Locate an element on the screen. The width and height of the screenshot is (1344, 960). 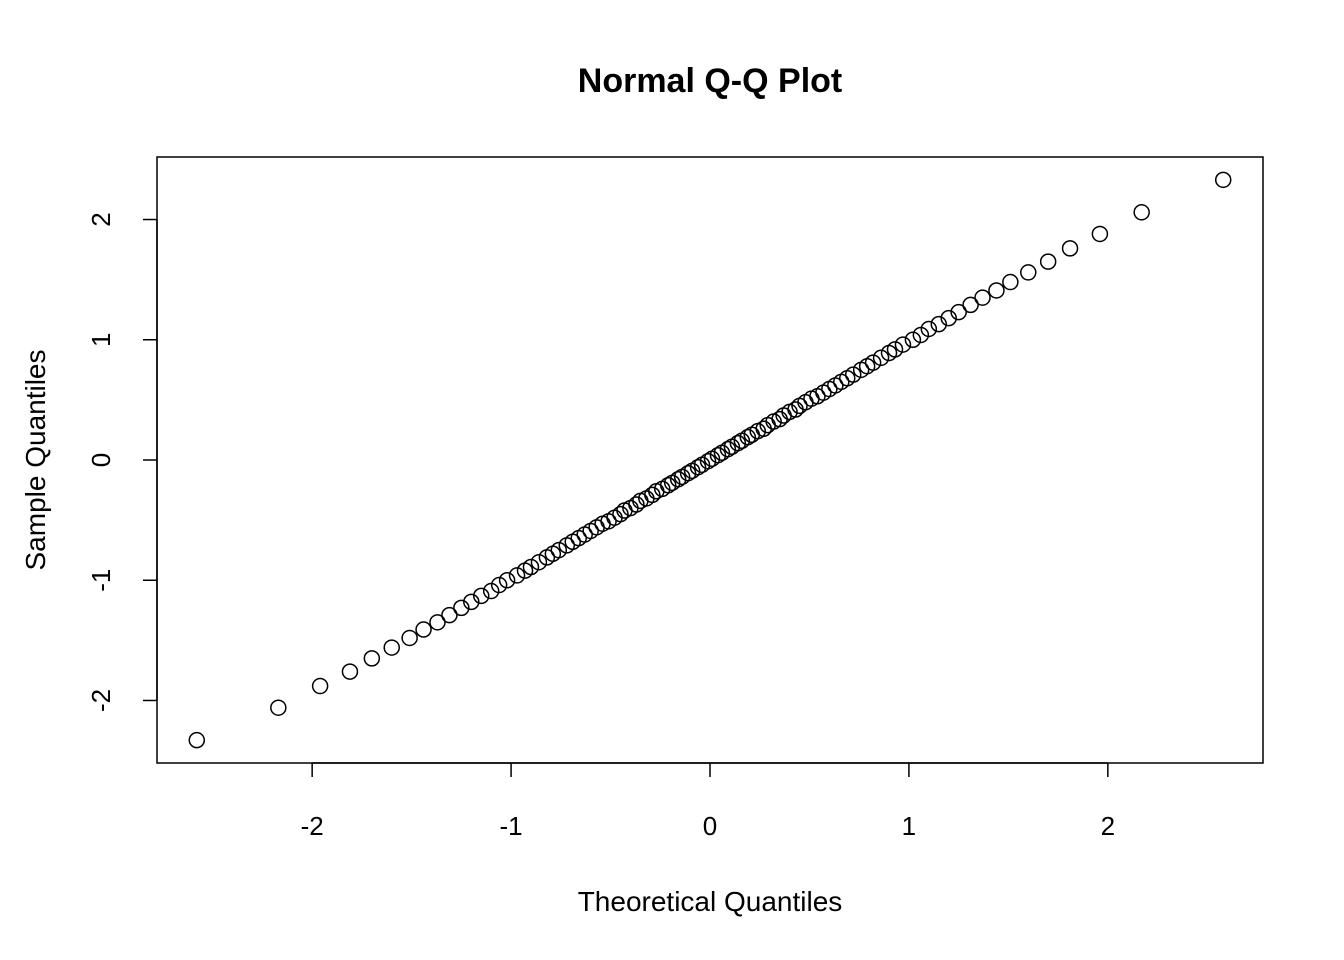
x-tick-label: 0 is located at coordinates (710, 826).